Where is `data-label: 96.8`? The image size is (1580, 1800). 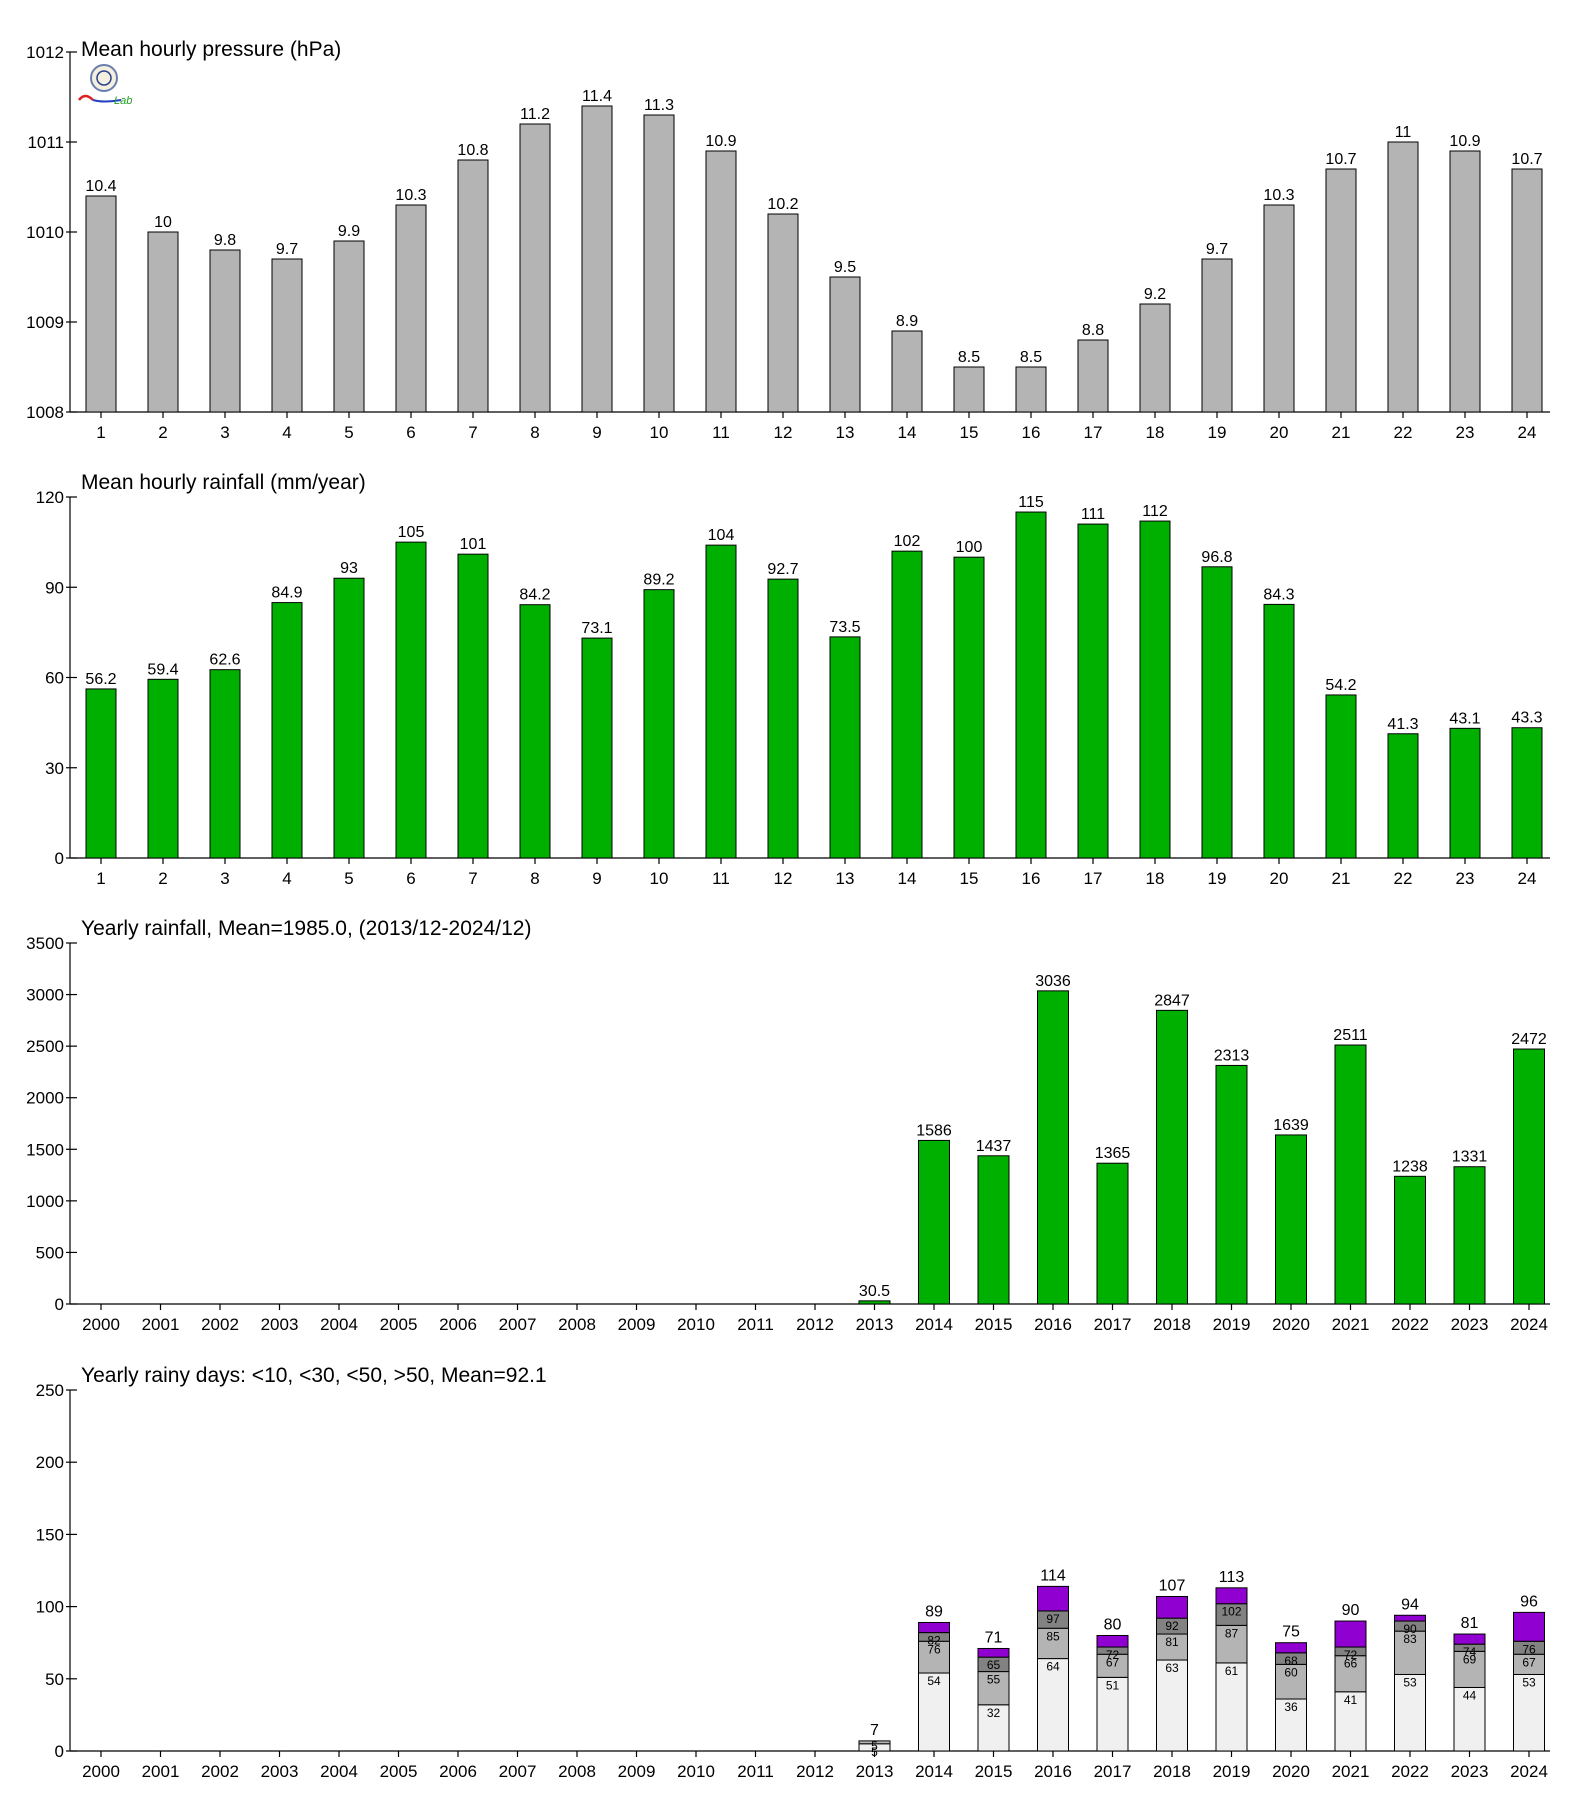 data-label: 96.8 is located at coordinates (1216, 557).